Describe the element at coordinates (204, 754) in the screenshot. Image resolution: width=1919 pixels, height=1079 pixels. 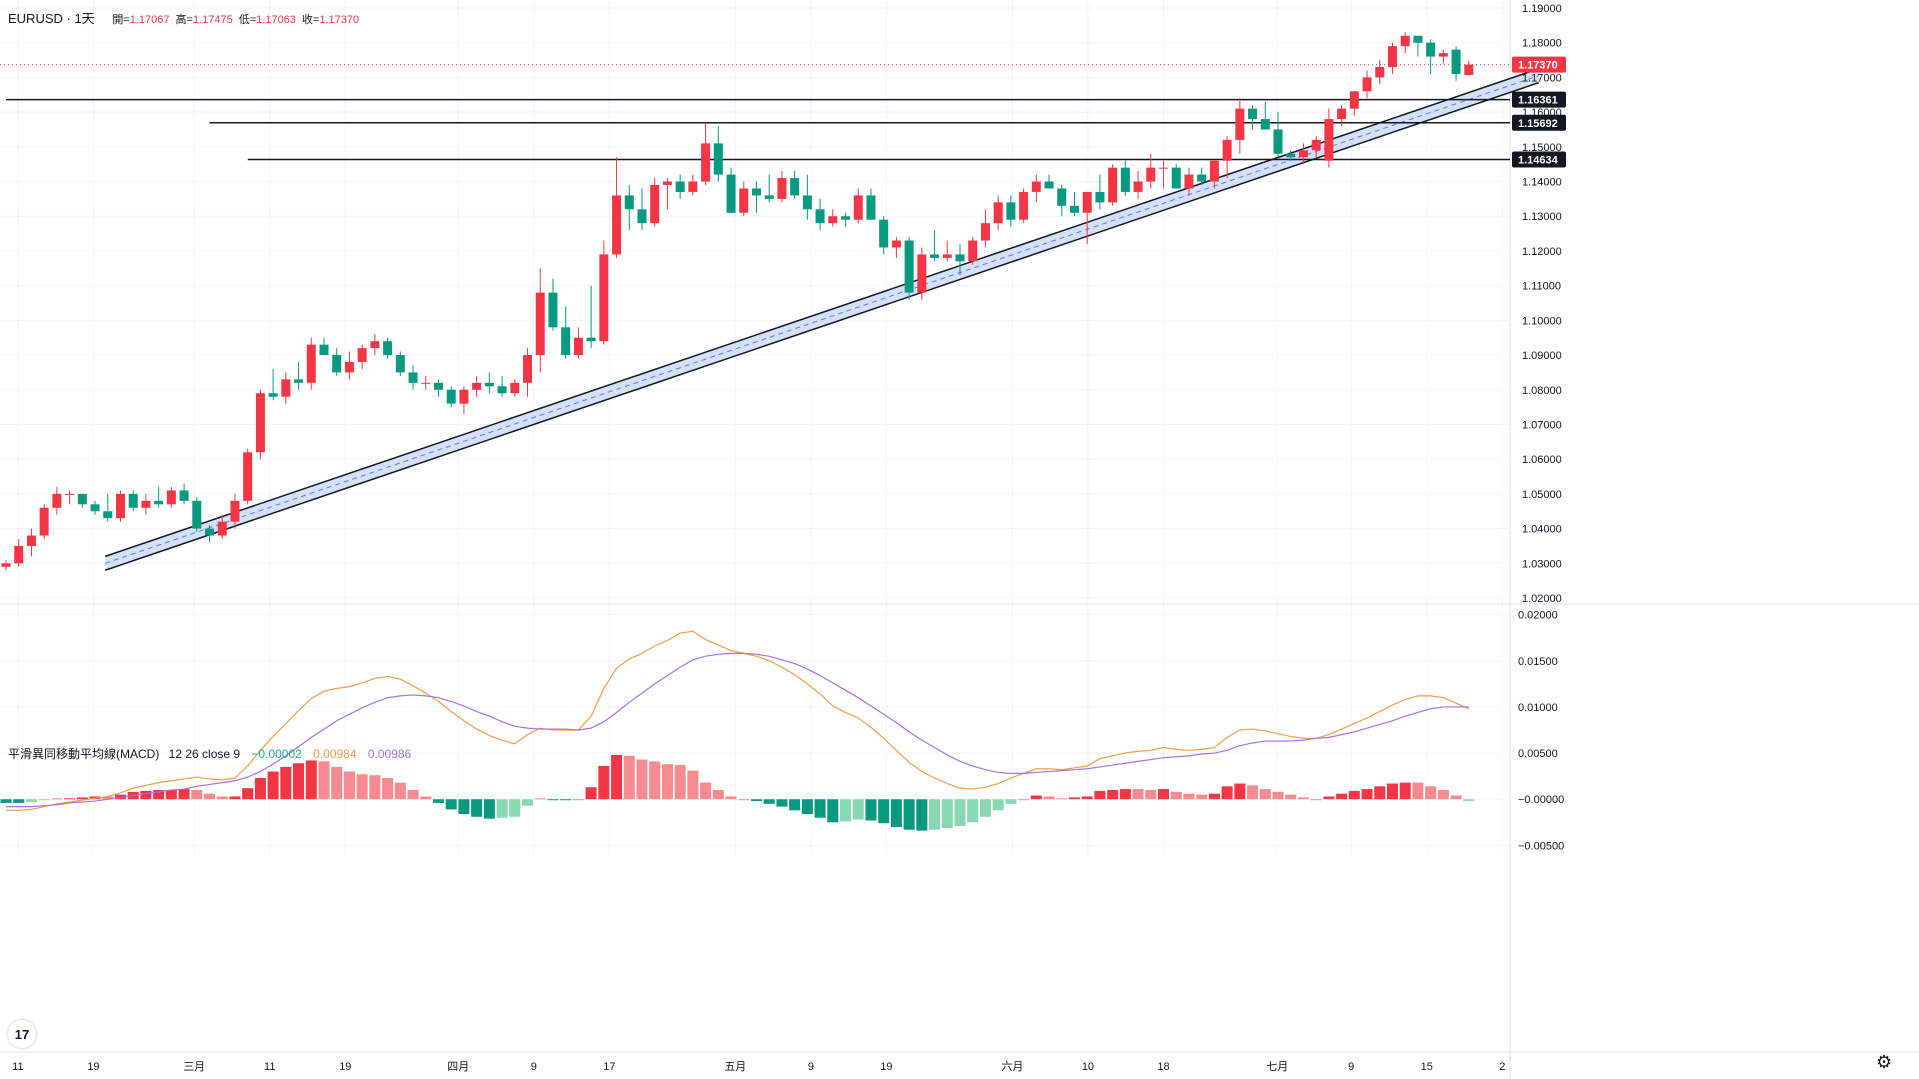
I see `macd-params: 12 26 close 9` at that location.